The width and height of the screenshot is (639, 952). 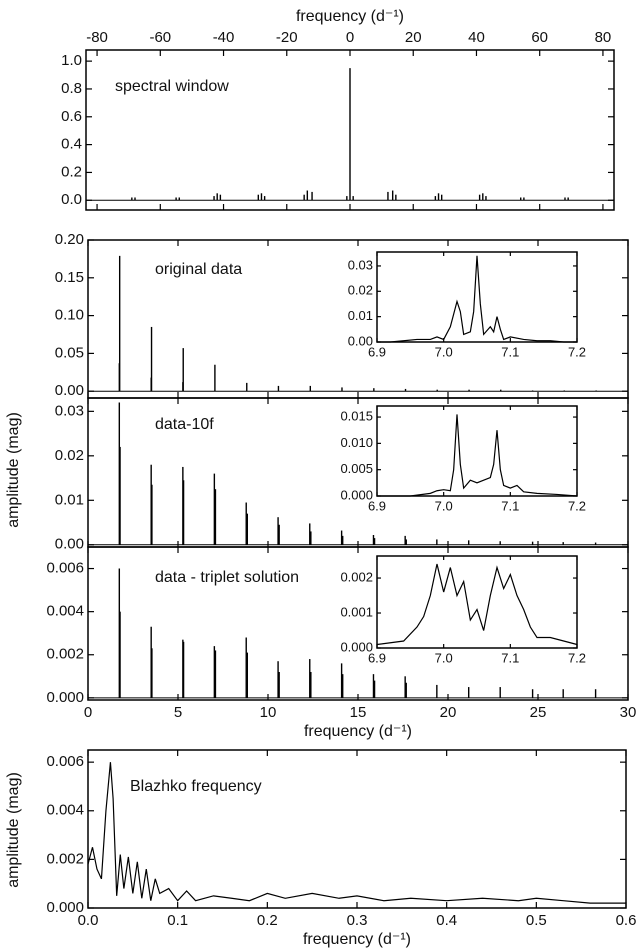 What do you see at coordinates (268, 712) in the screenshot?
I see `x-tick-label: 10` at bounding box center [268, 712].